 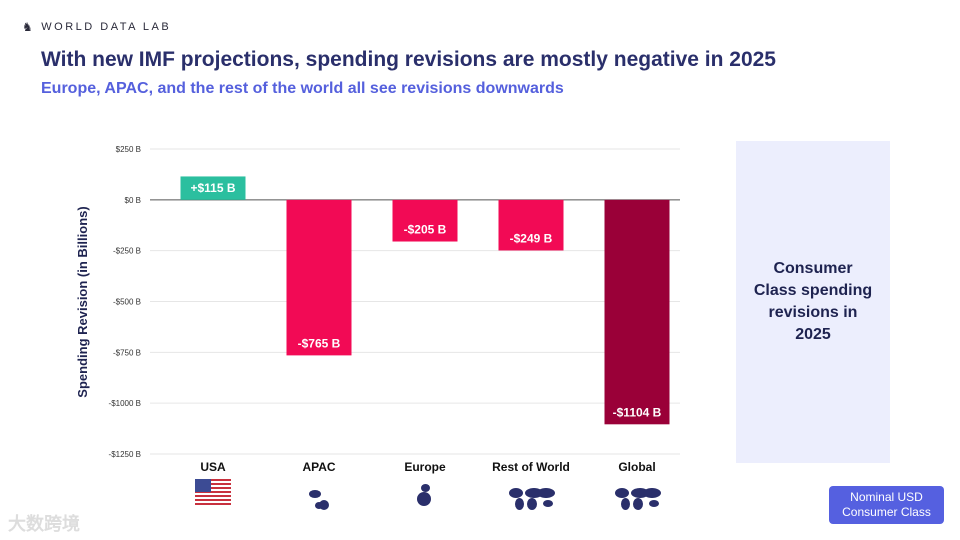 What do you see at coordinates (213, 492) in the screenshot?
I see `us-flag-icon` at bounding box center [213, 492].